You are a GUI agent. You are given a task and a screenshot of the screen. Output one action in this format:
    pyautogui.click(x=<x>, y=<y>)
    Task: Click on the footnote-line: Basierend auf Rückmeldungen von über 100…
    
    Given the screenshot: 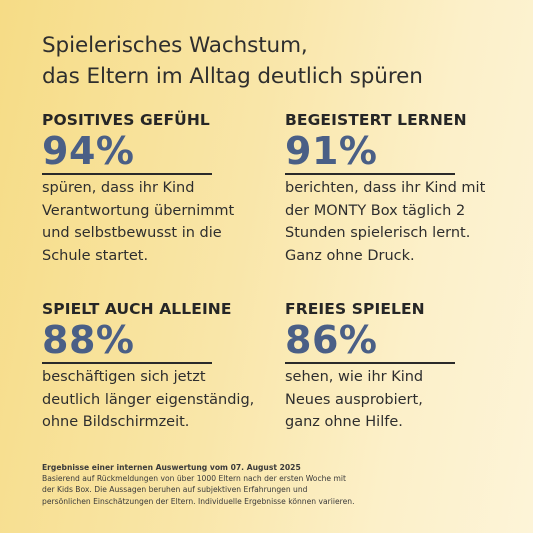 What is the action you would take?
    pyautogui.click(x=194, y=479)
    